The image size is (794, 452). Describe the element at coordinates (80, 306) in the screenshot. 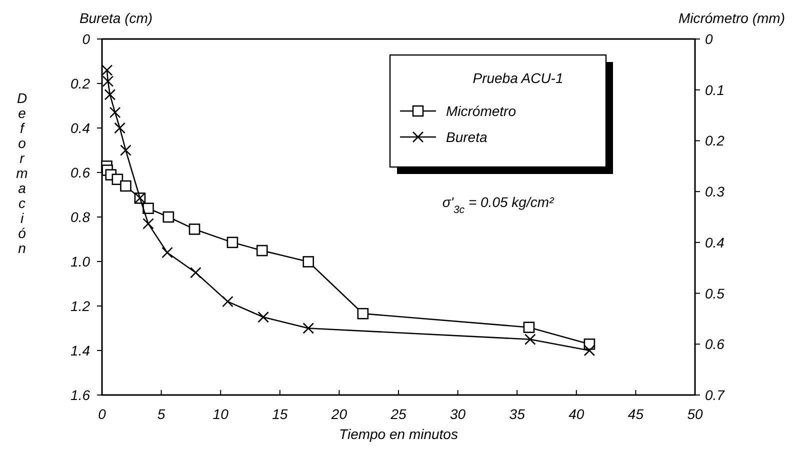

I see `y-tick-label: 1.2` at that location.